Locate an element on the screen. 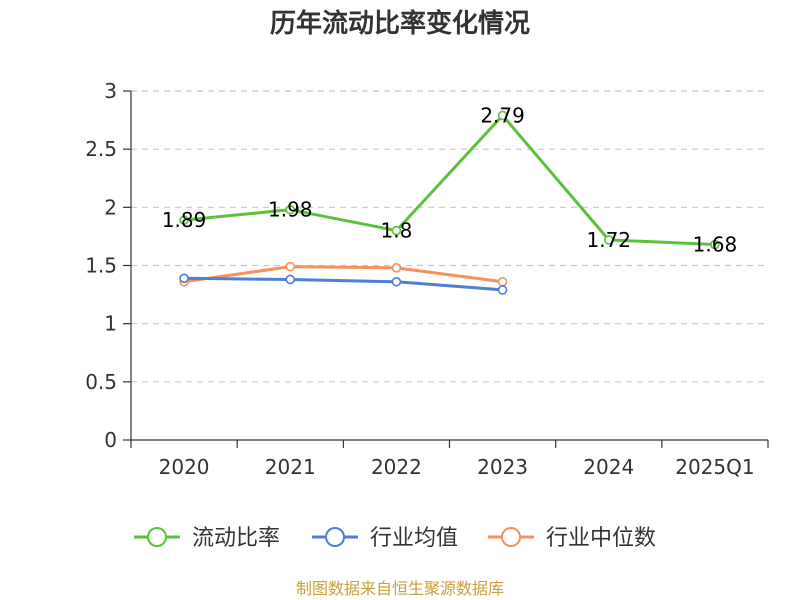 Image resolution: width=800 pixels, height=600 pixels. data-label: 1.89 is located at coordinates (184, 220).